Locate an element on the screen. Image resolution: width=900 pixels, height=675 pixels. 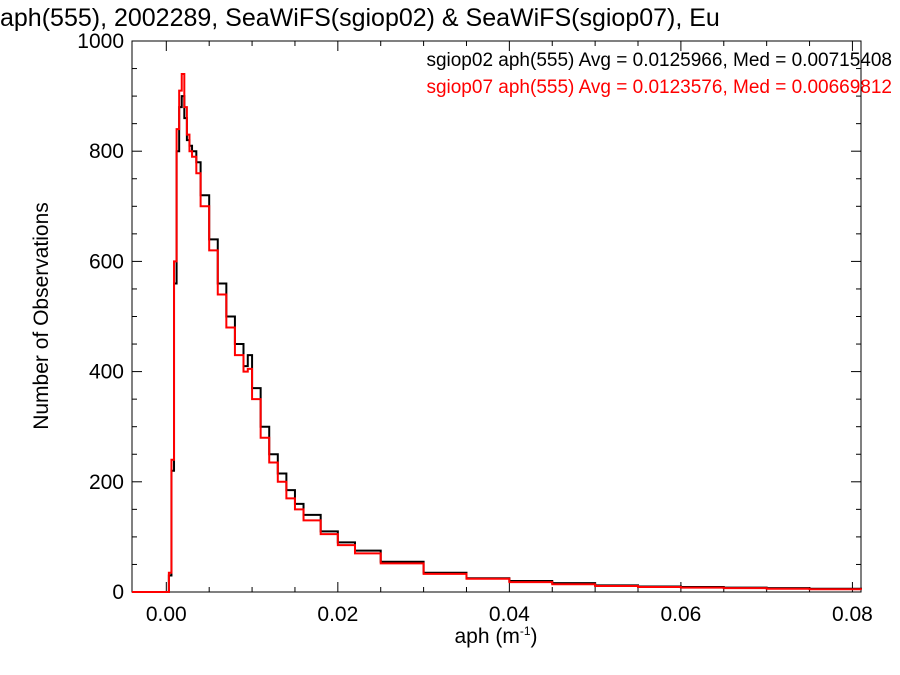
y-tick-label: 600 is located at coordinates (106, 261).